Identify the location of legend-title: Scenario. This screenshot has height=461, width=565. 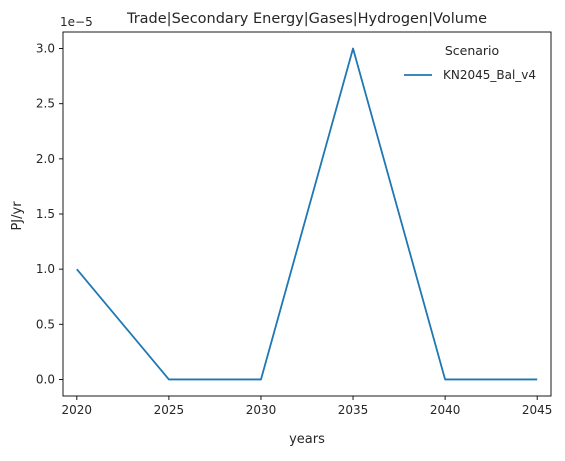
(472, 50).